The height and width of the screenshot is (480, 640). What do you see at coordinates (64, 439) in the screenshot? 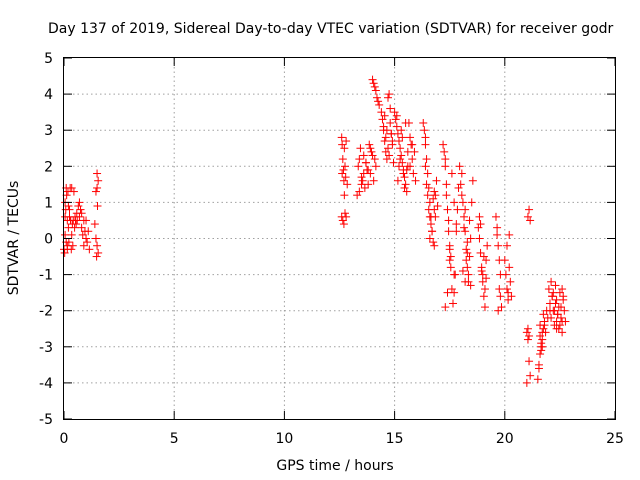
I see `x-tick-label: 0` at bounding box center [64, 439].